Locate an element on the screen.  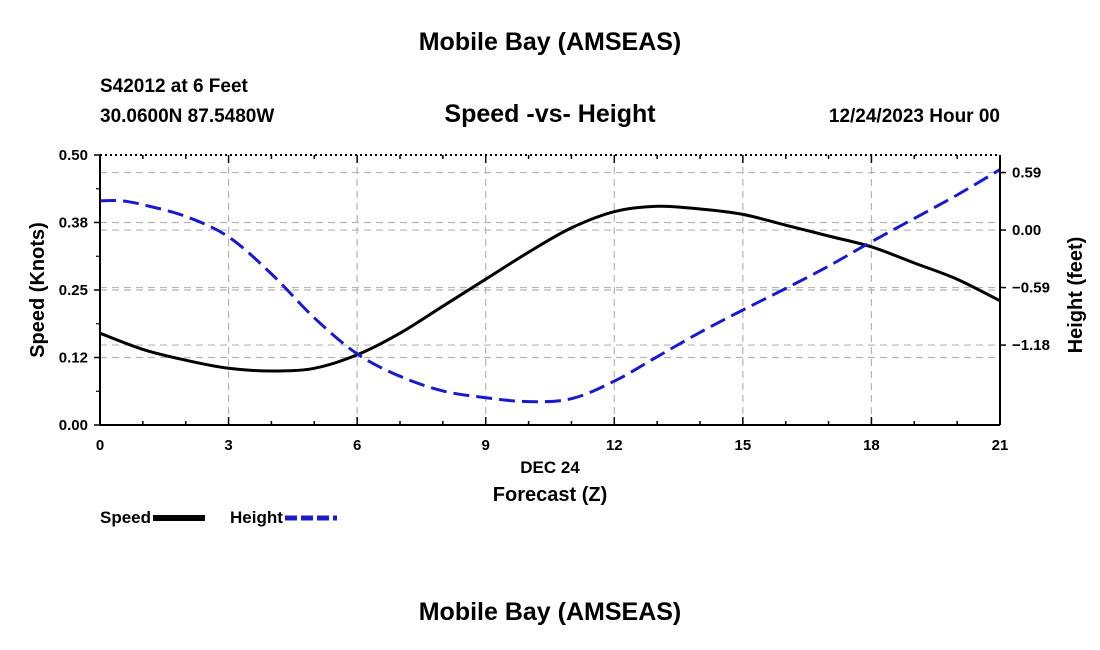
legend-item-height: Height is located at coordinates (283, 518).